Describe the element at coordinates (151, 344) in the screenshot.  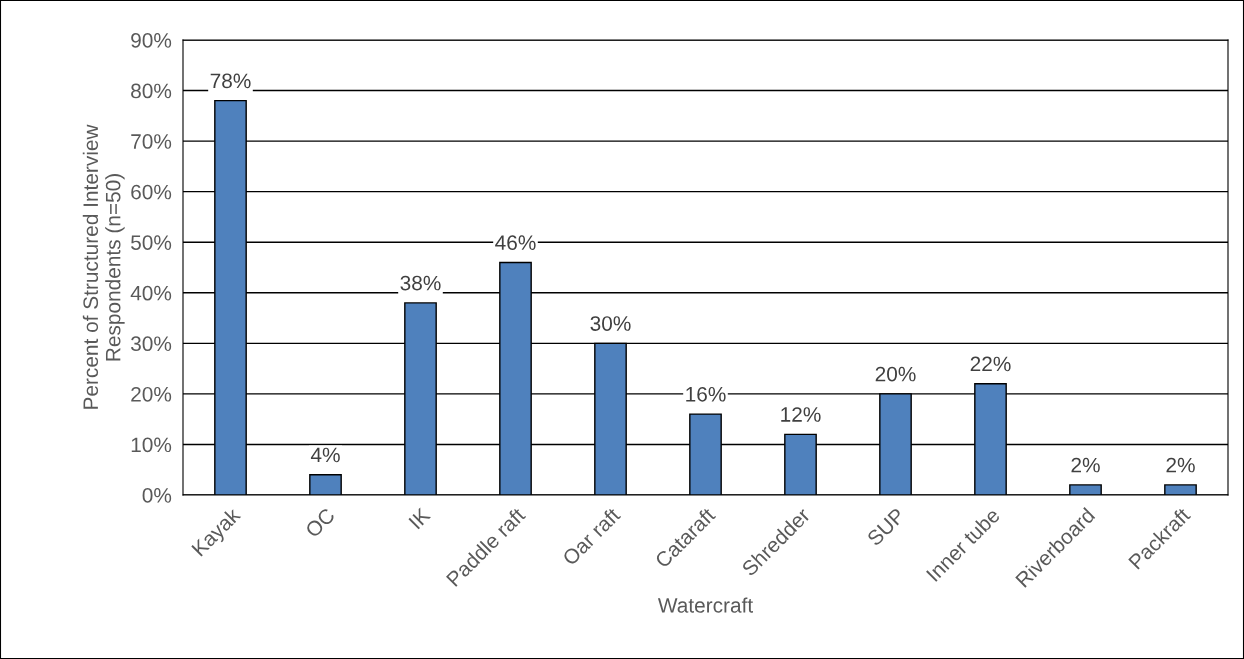
I see `y-tick-label: 30%` at that location.